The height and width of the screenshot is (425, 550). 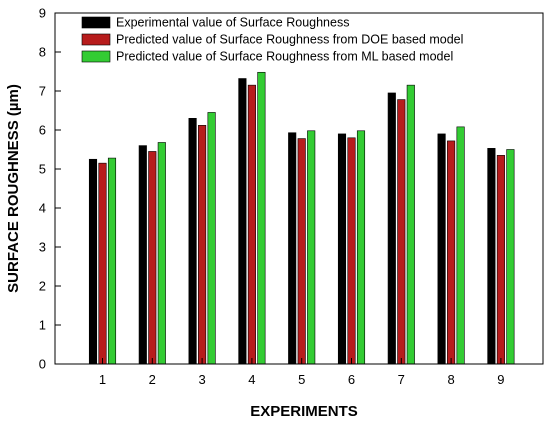 What do you see at coordinates (351, 379) in the screenshot?
I see `x-tick-label: 6` at bounding box center [351, 379].